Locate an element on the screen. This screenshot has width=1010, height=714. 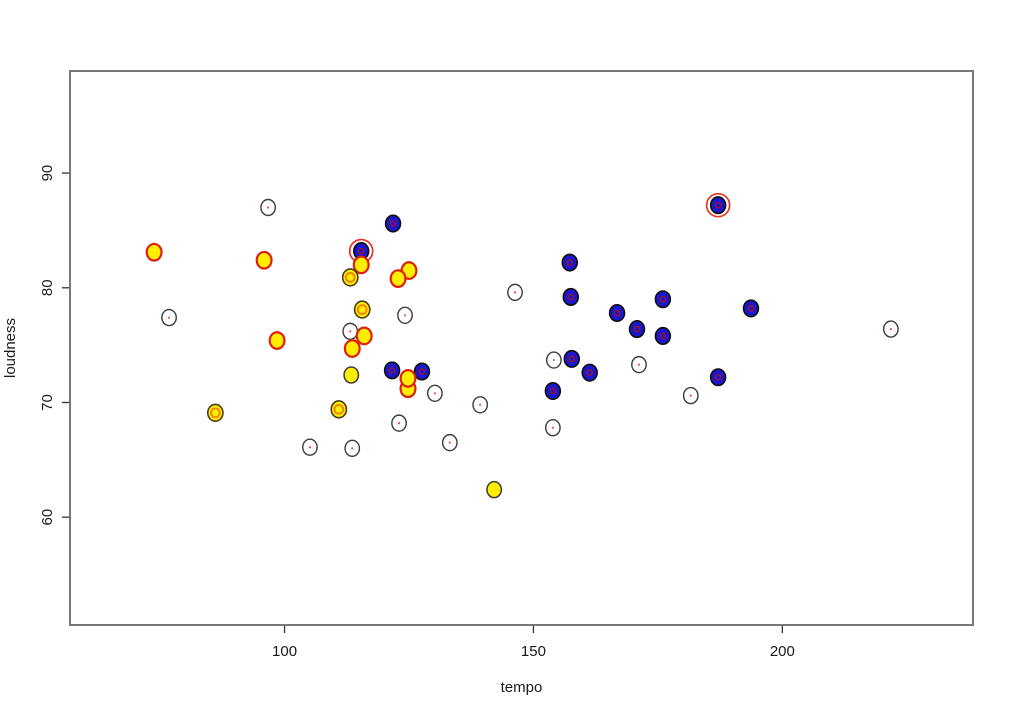
y-tick-label: 60 is located at coordinates (47, 517).